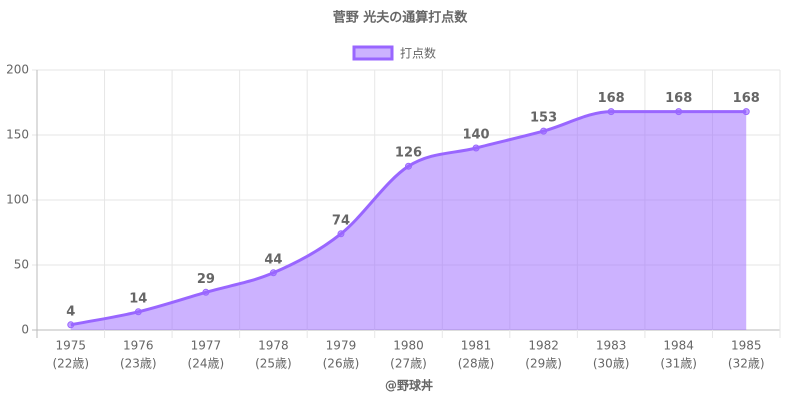 This screenshot has width=800, height=404. What do you see at coordinates (746, 364) in the screenshot?
I see `x-tick-label: (32歳)` at bounding box center [746, 364].